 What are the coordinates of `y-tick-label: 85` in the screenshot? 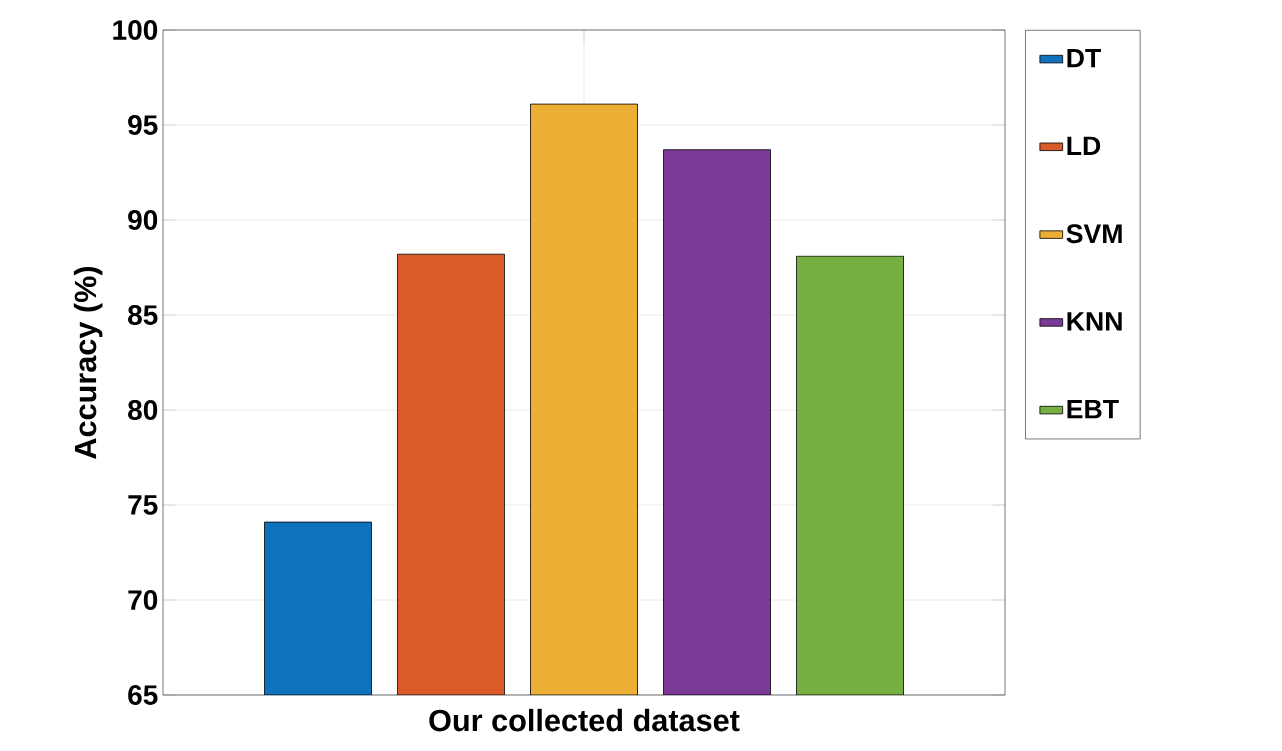 It's located at (143, 315).